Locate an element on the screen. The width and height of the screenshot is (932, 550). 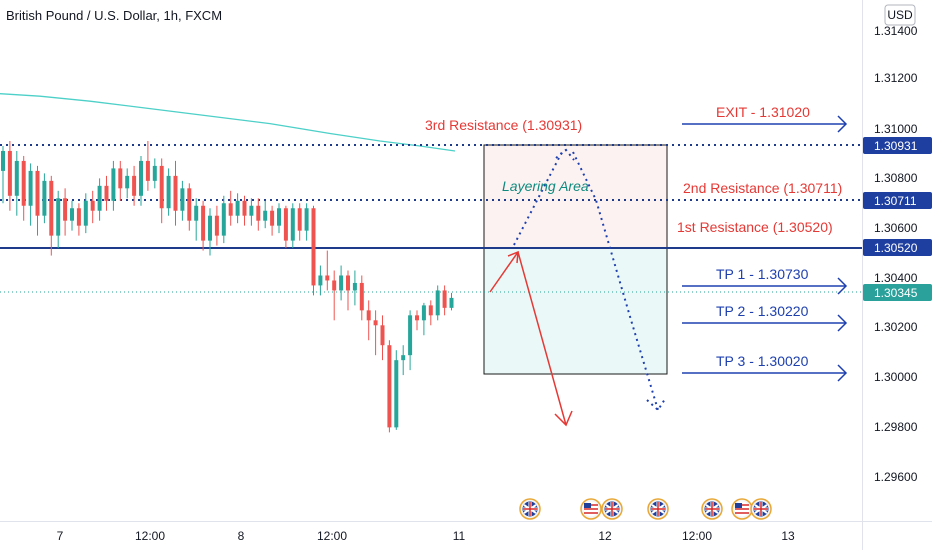
target-zone-box is located at coordinates (575, 311).